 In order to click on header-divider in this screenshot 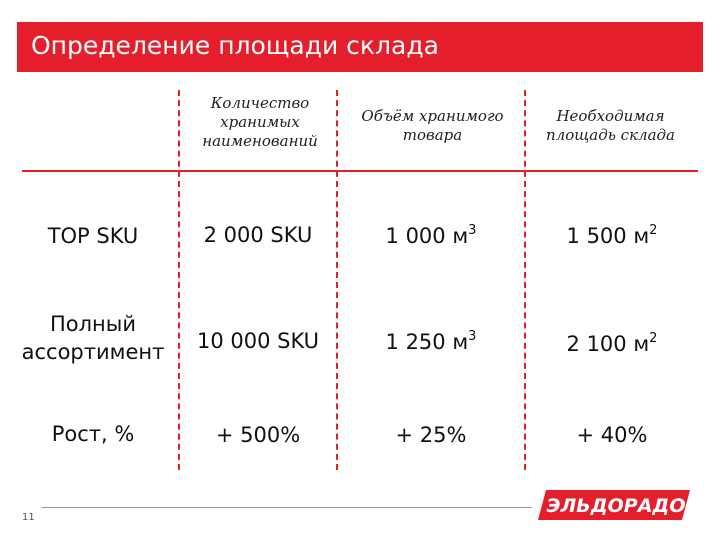, I will do `click(360, 171)`.